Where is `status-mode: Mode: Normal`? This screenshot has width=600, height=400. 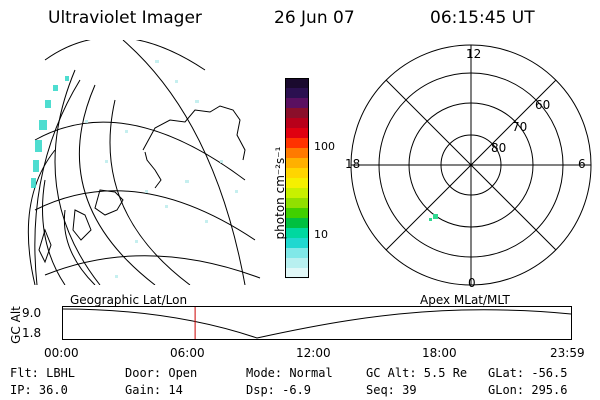
status-mode: Mode: Normal is located at coordinates (289, 373).